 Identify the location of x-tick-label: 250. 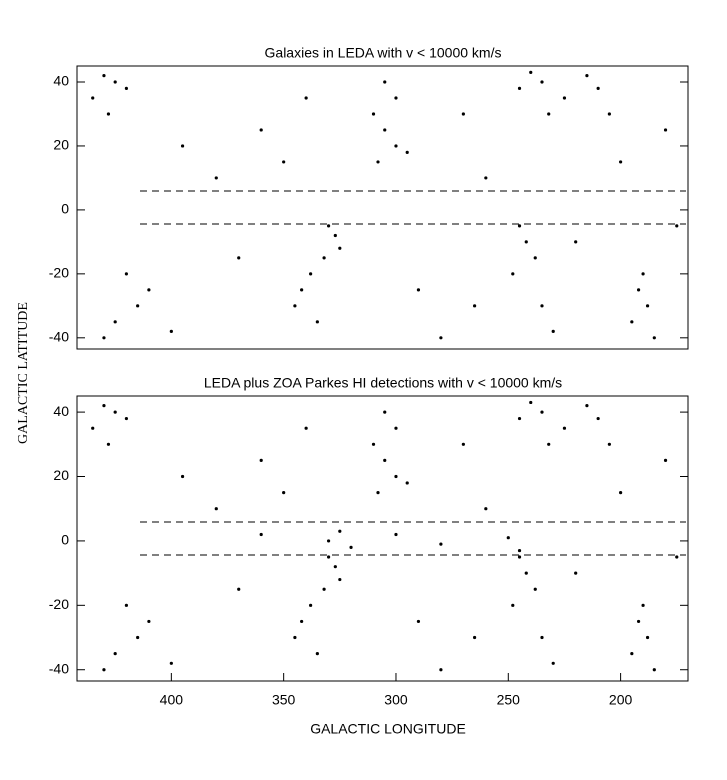
(509, 700).